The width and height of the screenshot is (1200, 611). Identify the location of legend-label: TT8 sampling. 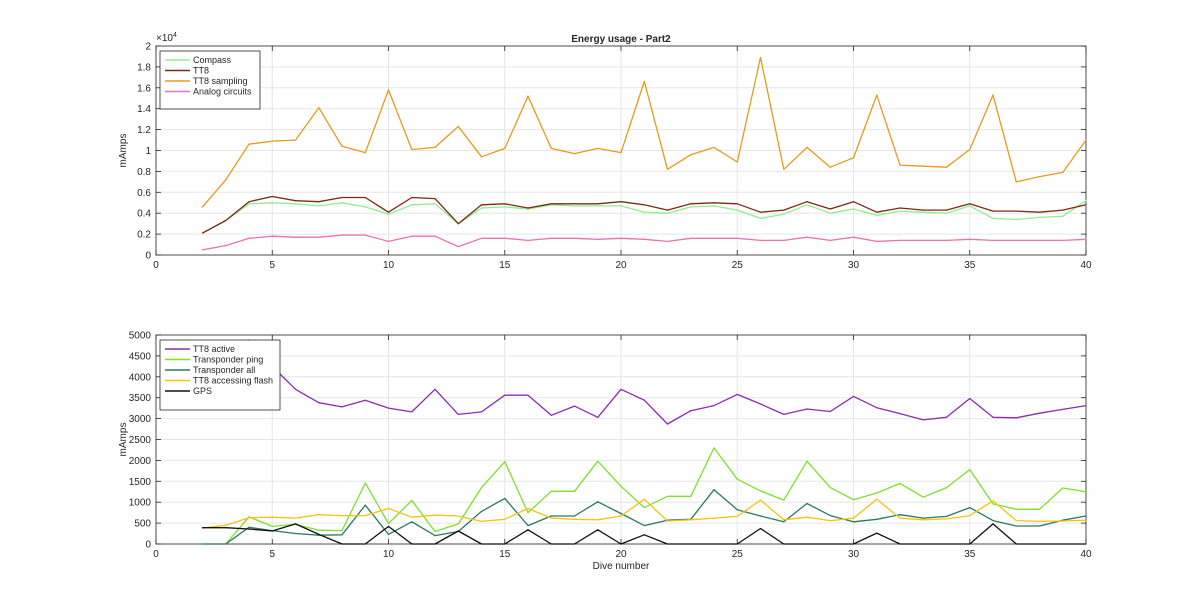
(220, 81).